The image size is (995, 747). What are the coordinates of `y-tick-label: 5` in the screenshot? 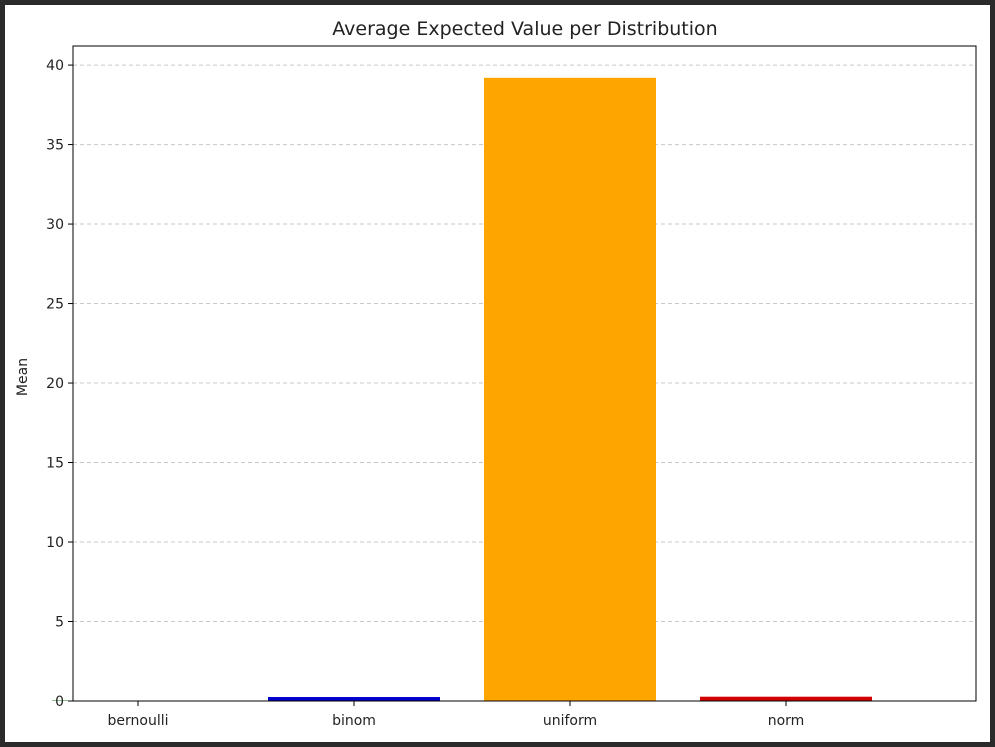 It's located at (59, 623).